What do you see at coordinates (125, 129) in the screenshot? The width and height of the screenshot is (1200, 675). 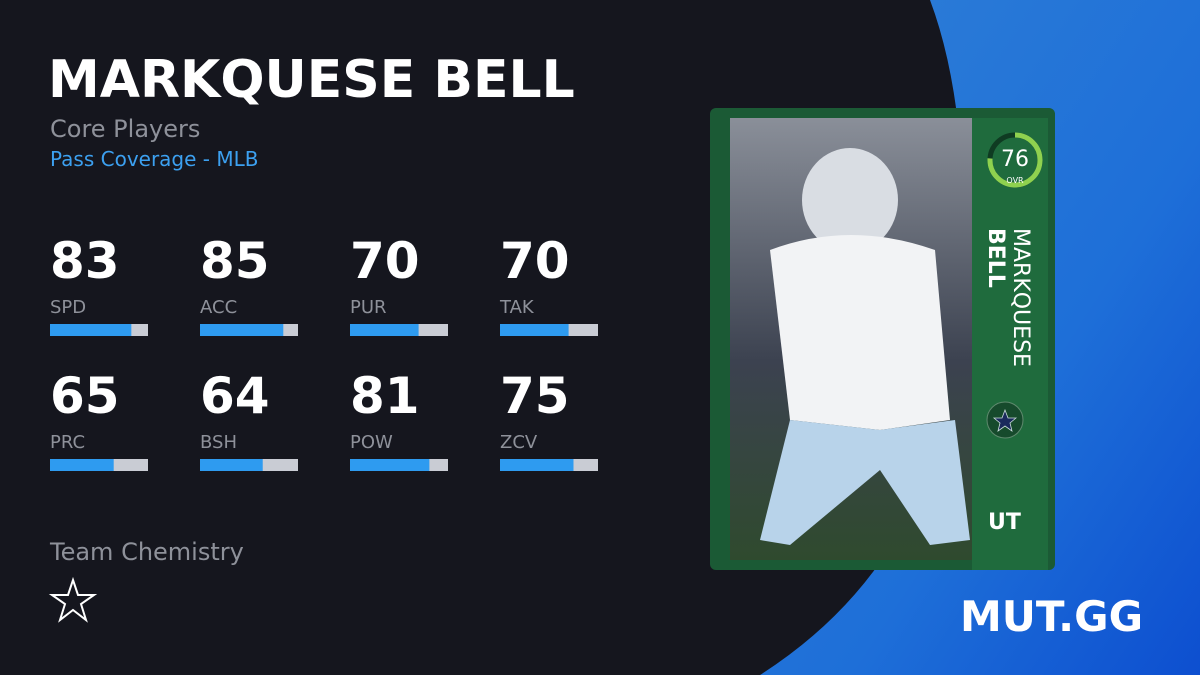 I see `subtitle: Core Players` at bounding box center [125, 129].